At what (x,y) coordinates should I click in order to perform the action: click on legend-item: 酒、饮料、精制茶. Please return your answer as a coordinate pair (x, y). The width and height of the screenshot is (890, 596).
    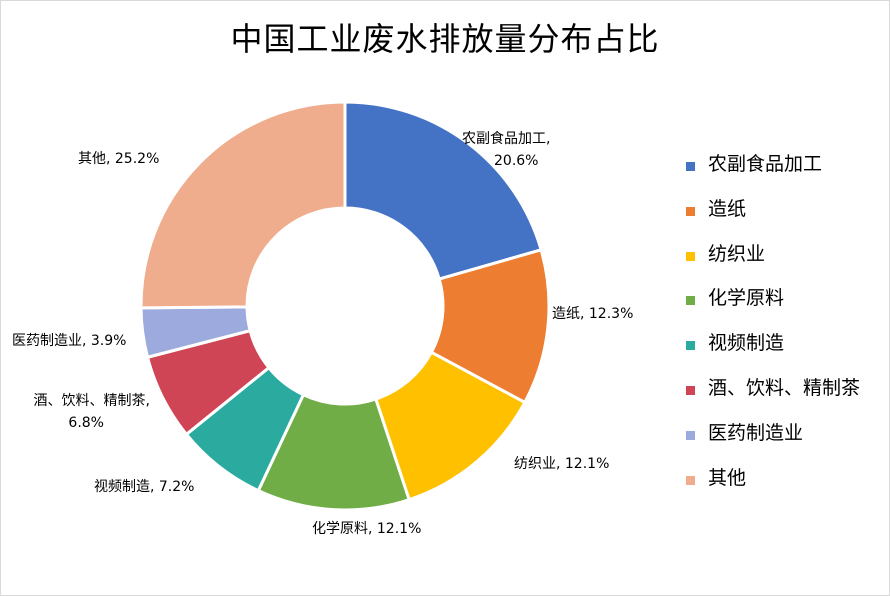
    Looking at the image, I should click on (786, 396).